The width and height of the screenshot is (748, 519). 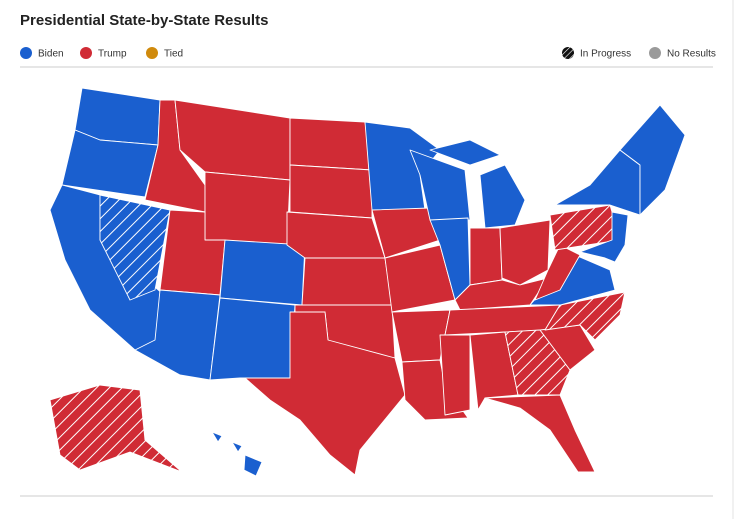 What do you see at coordinates (691, 54) in the screenshot?
I see `legend-label: No Results` at bounding box center [691, 54].